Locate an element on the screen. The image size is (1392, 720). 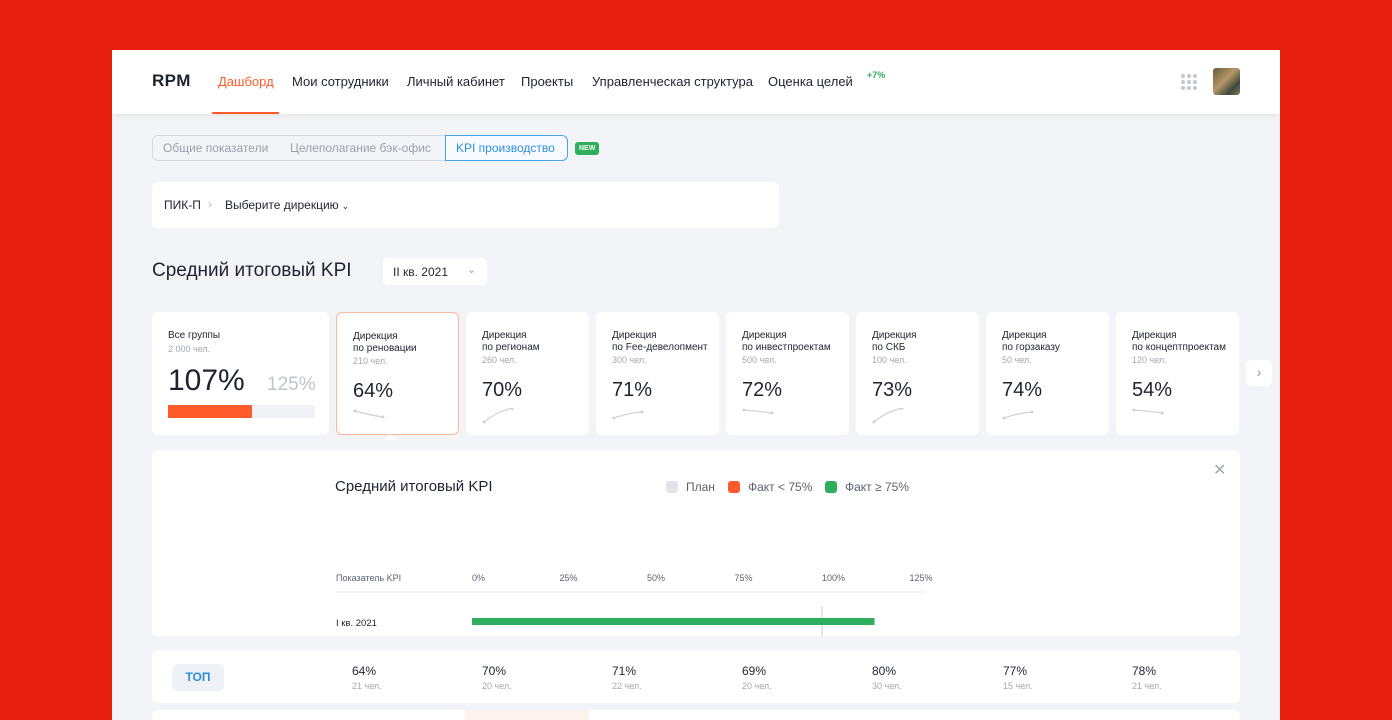
x-tick-label: 25% is located at coordinates (569, 578).